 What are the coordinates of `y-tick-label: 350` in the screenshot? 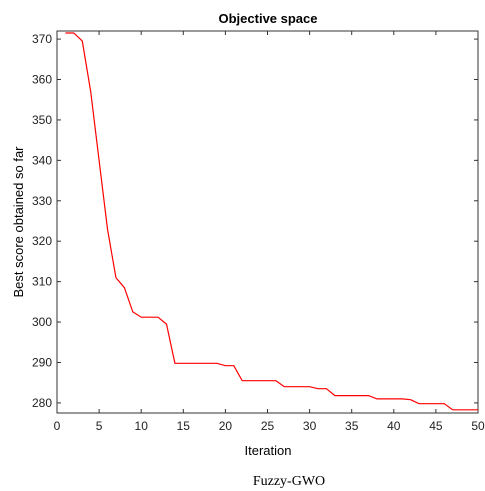 It's located at (42, 120).